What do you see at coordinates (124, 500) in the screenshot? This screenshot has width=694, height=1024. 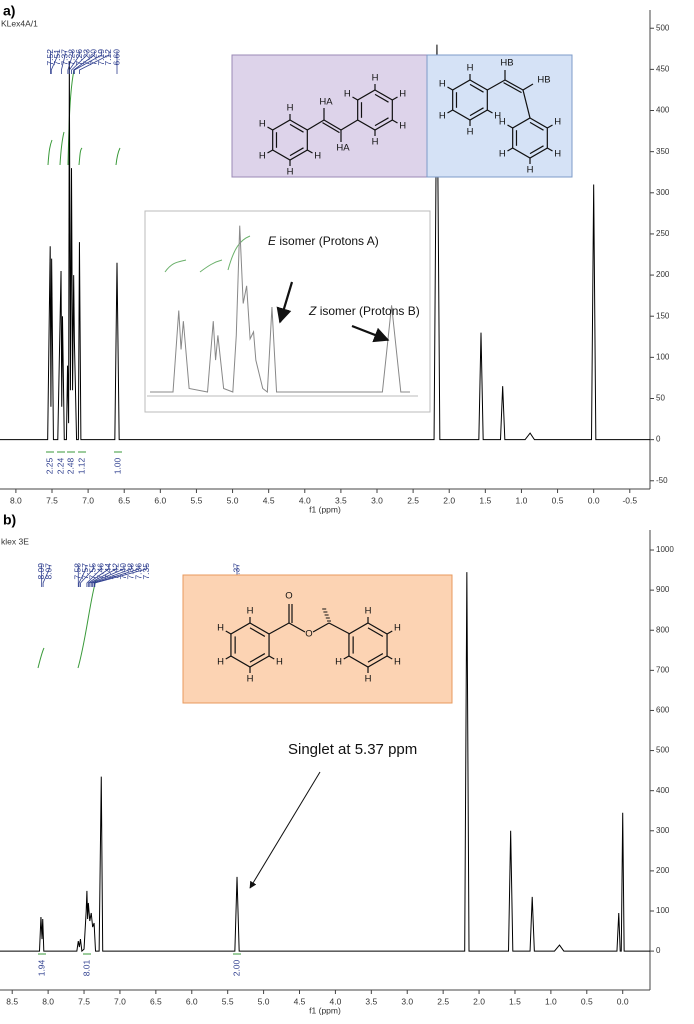 I see `x-tick-label: 6.5` at bounding box center [124, 500].